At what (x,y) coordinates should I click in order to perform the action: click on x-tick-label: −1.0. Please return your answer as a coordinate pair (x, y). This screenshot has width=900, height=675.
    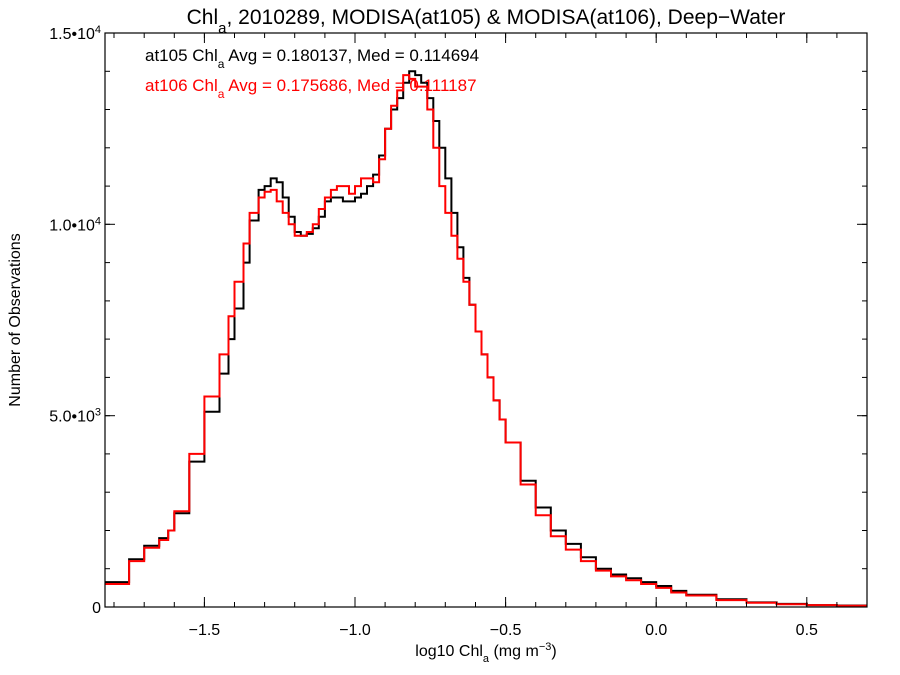
    Looking at the image, I should click on (355, 630).